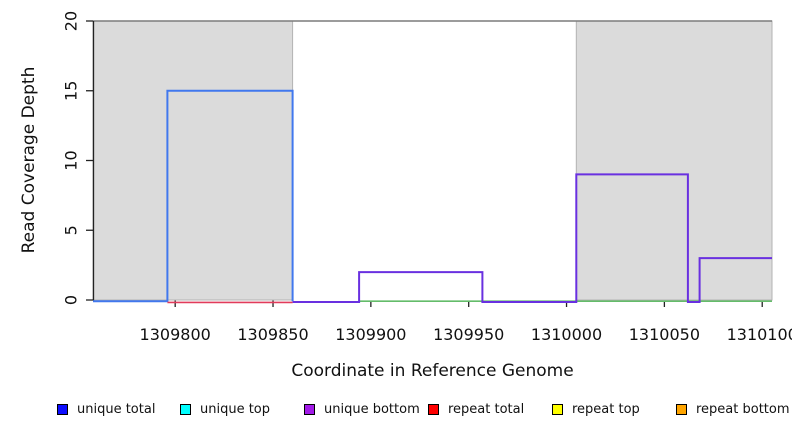 Image resolution: width=792 pixels, height=432 pixels. I want to click on y-tick-label: 15, so click(71, 91).